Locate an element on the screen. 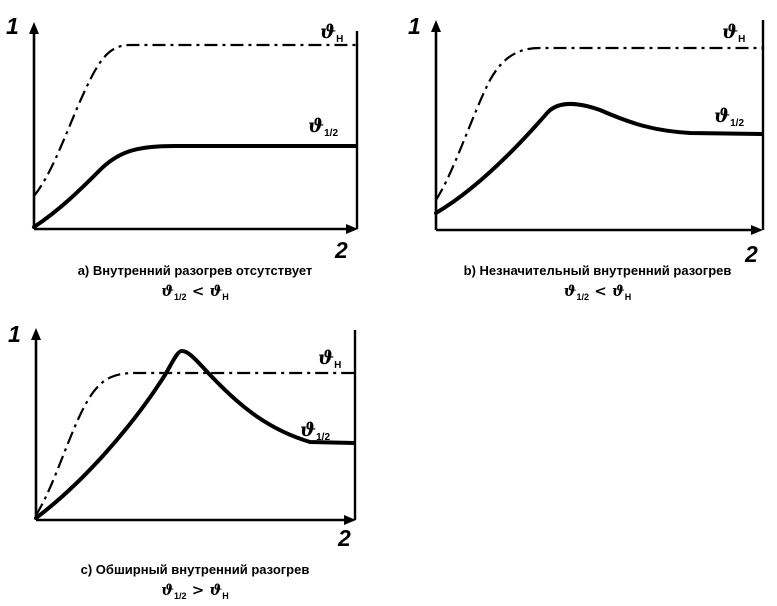 The height and width of the screenshot is (606, 777). panel-a-top-curve-label: ϑН is located at coordinates (331, 33).